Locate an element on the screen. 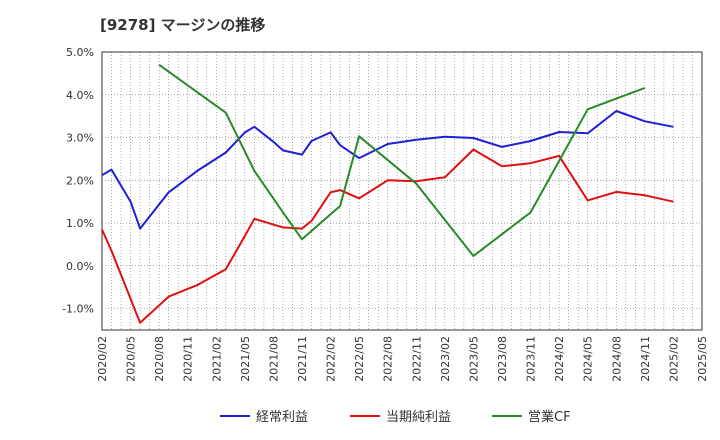 Image resolution: width=720 pixels, height=440 pixels. x-tick-label: 2024/11 is located at coordinates (645, 359).